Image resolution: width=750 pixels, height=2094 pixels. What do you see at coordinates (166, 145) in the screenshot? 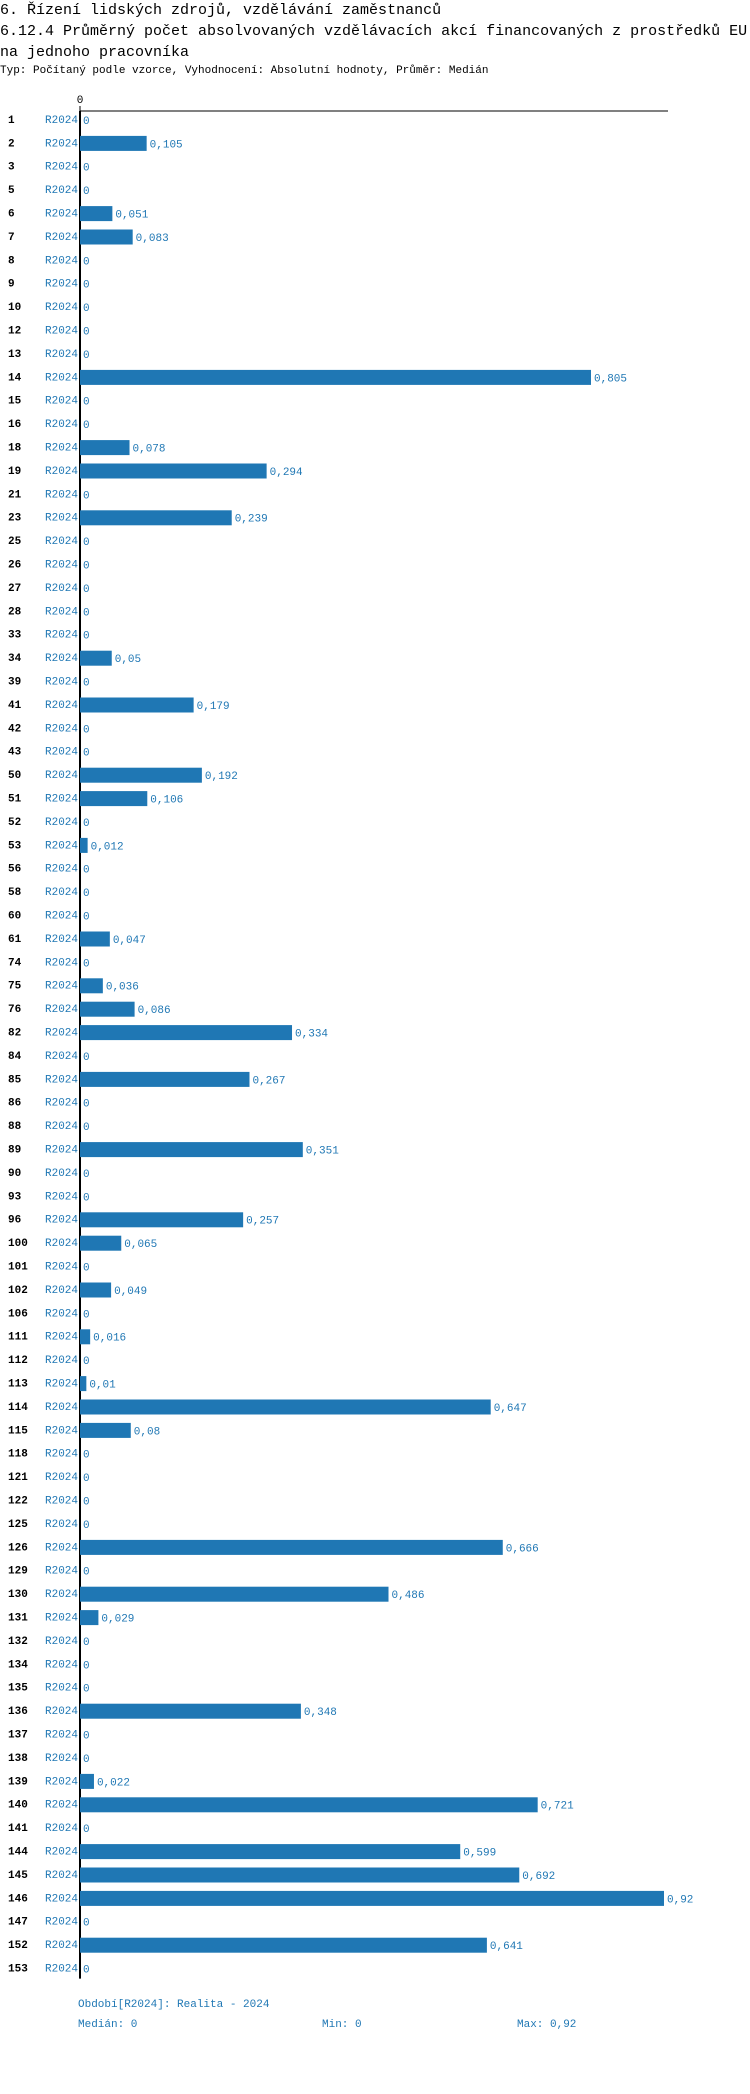
I see `value-label: 0,105` at bounding box center [166, 145].